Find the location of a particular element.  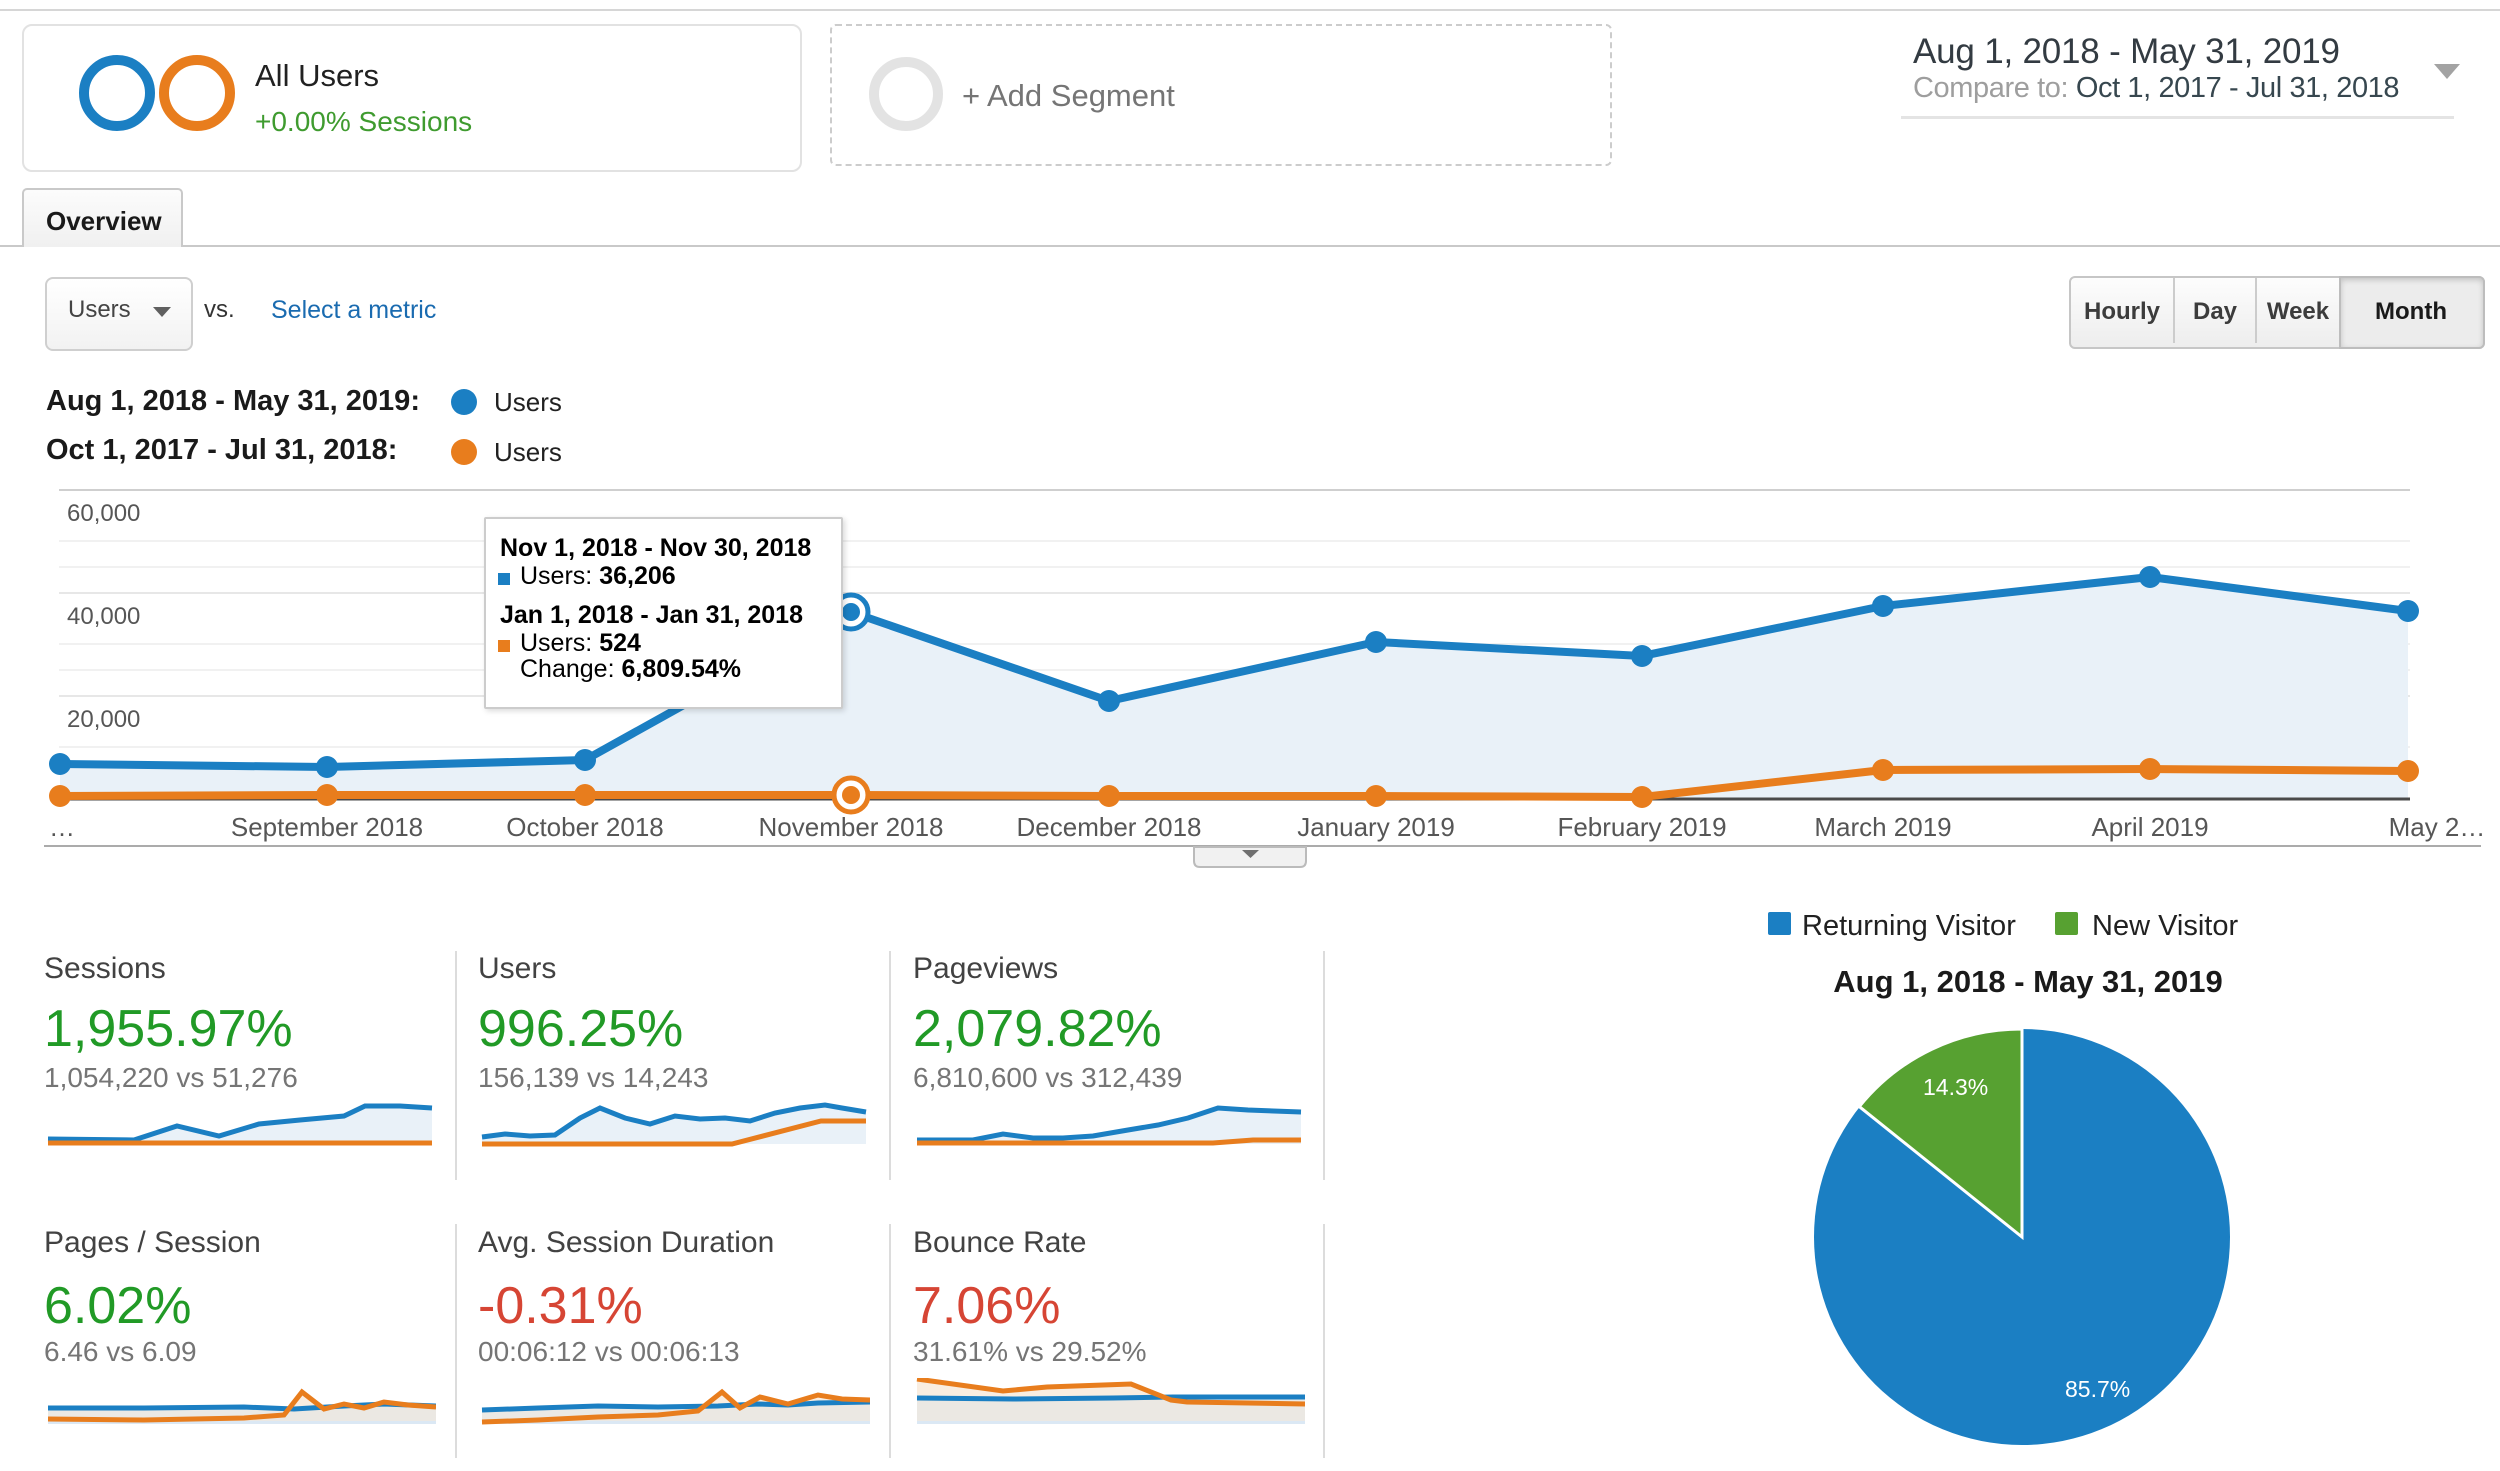

svg-text: January 2019 is located at coordinates (1376, 827).